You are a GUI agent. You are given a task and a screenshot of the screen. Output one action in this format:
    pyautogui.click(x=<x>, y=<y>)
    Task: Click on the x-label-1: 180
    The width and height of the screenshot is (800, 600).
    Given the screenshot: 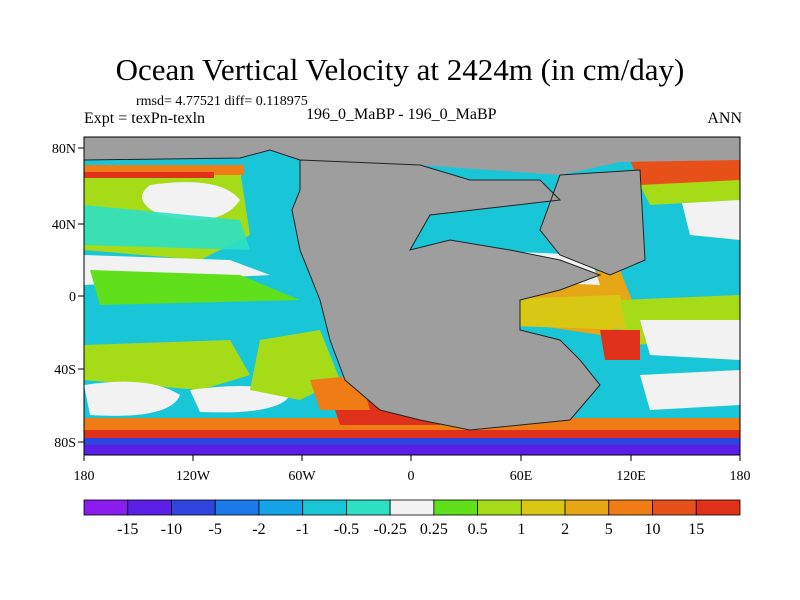 What is the action you would take?
    pyautogui.click(x=84, y=476)
    